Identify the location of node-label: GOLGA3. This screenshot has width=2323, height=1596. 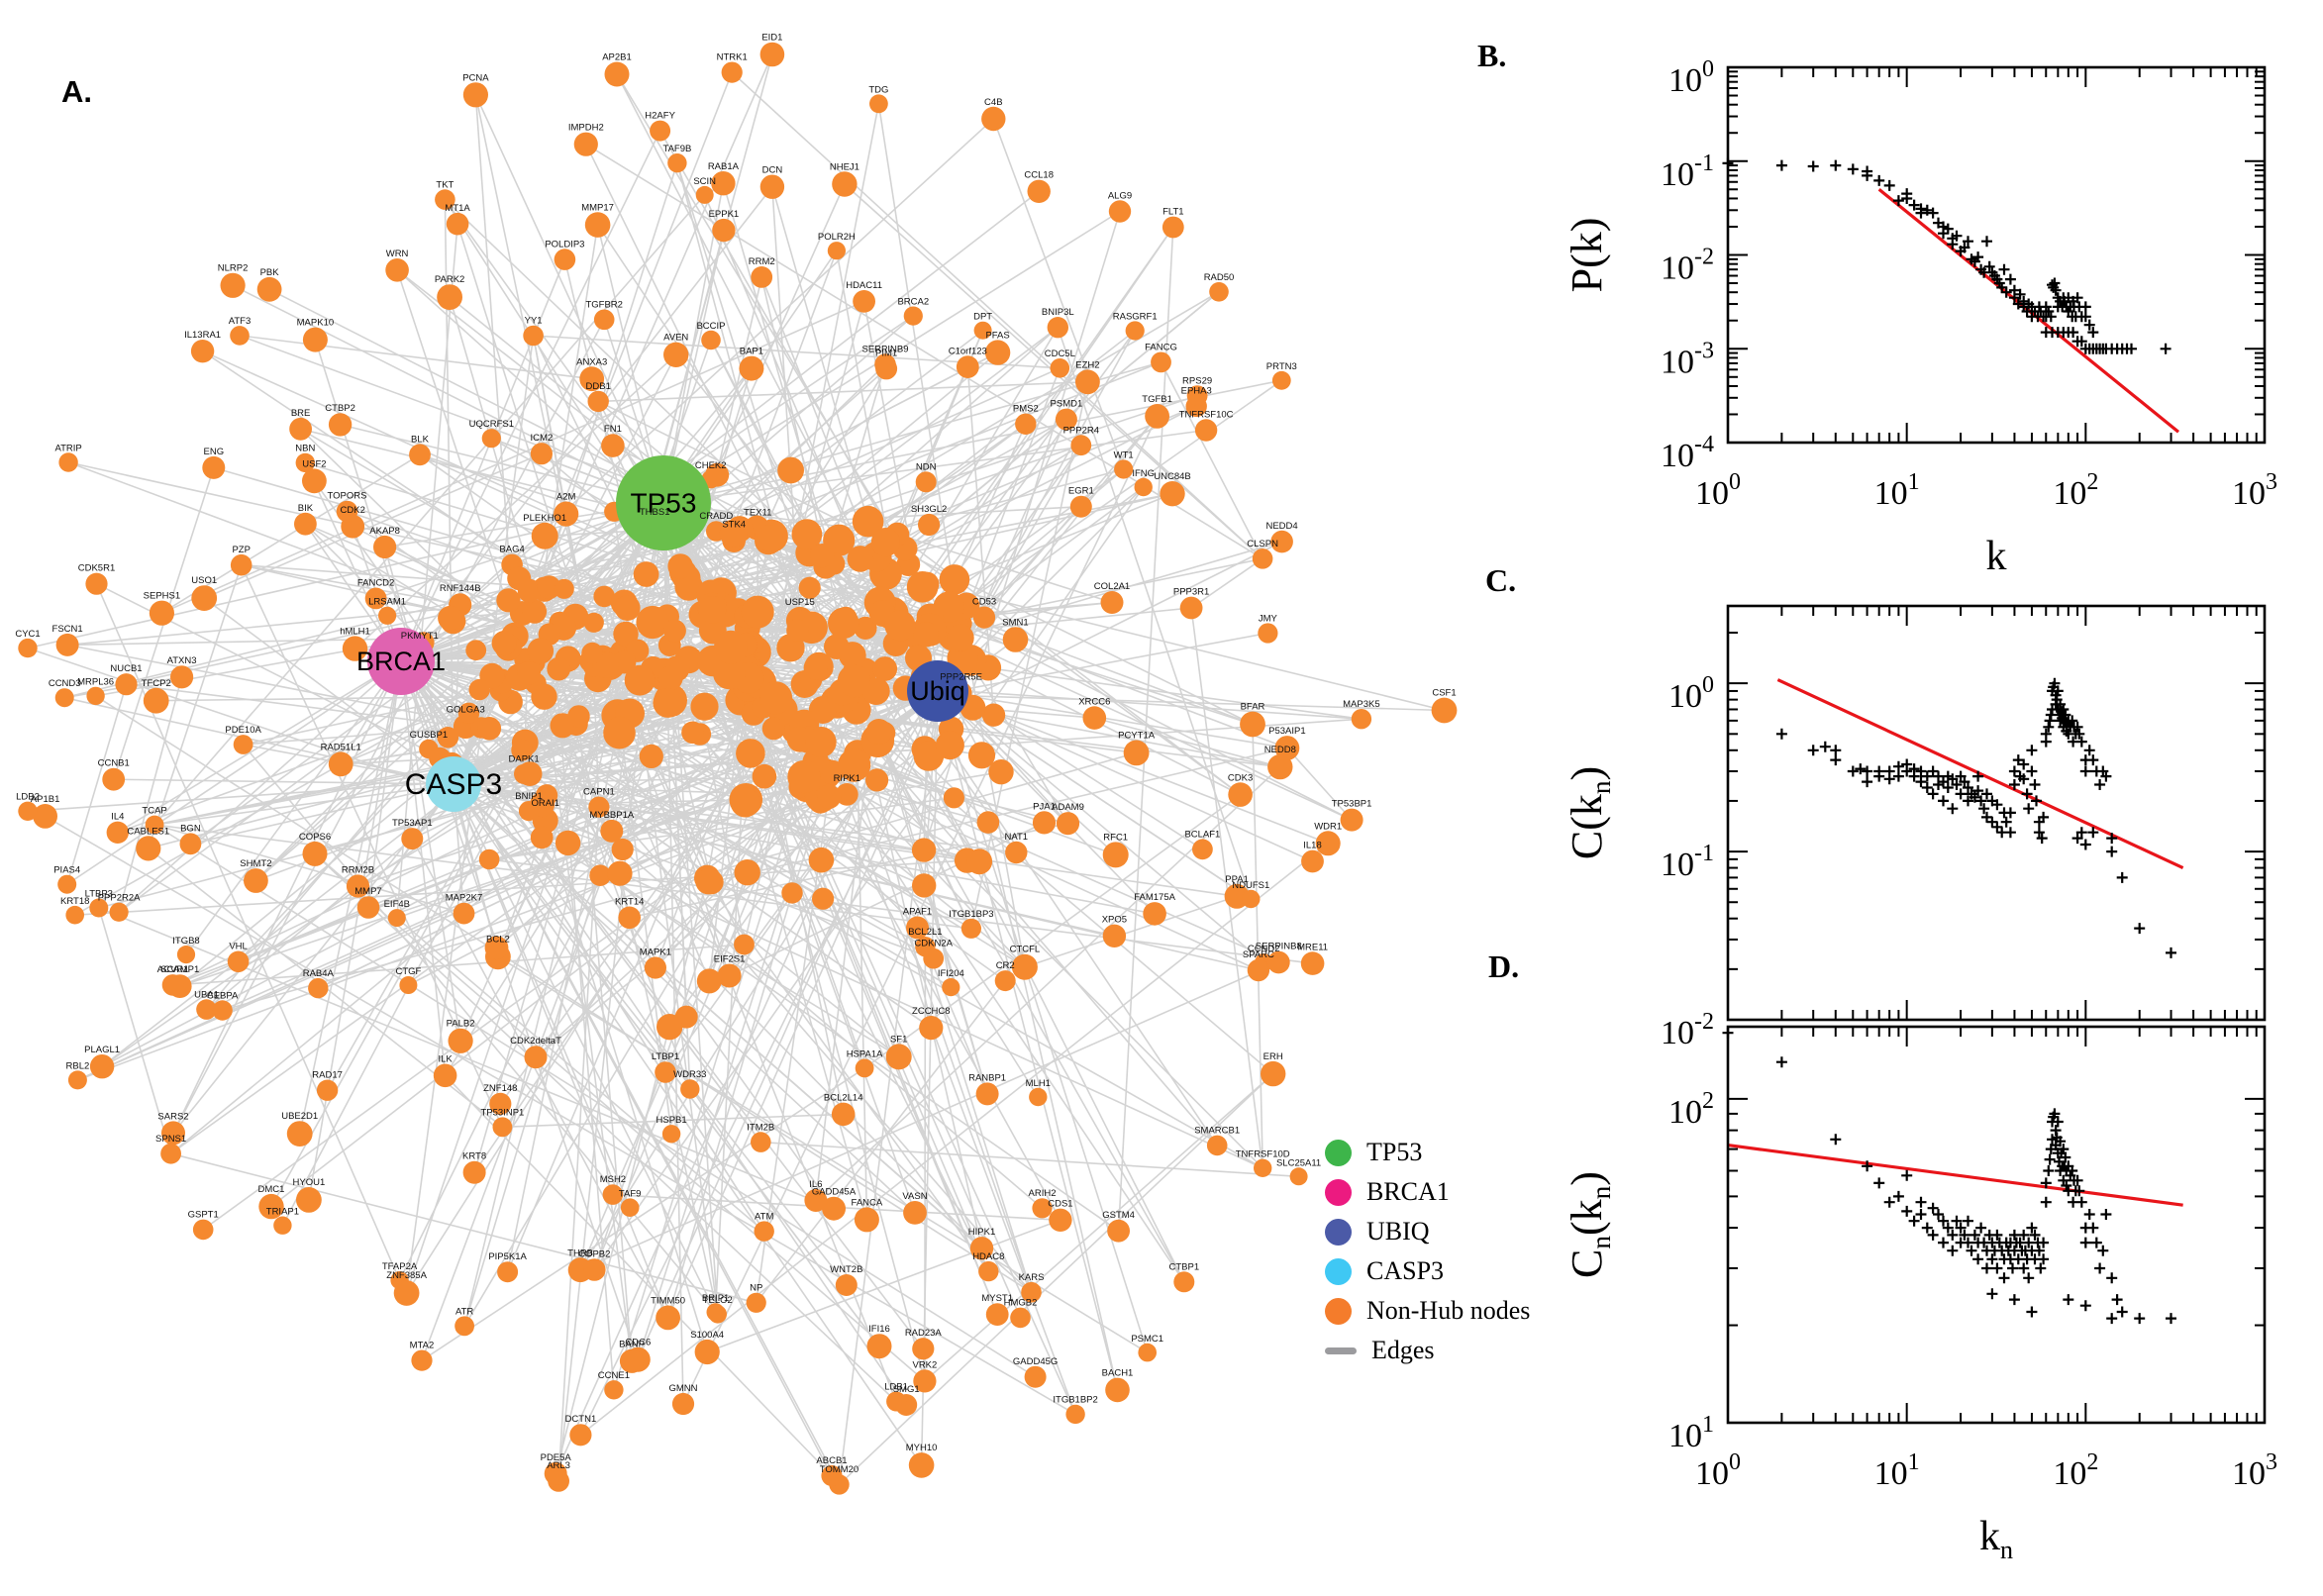
(466, 709).